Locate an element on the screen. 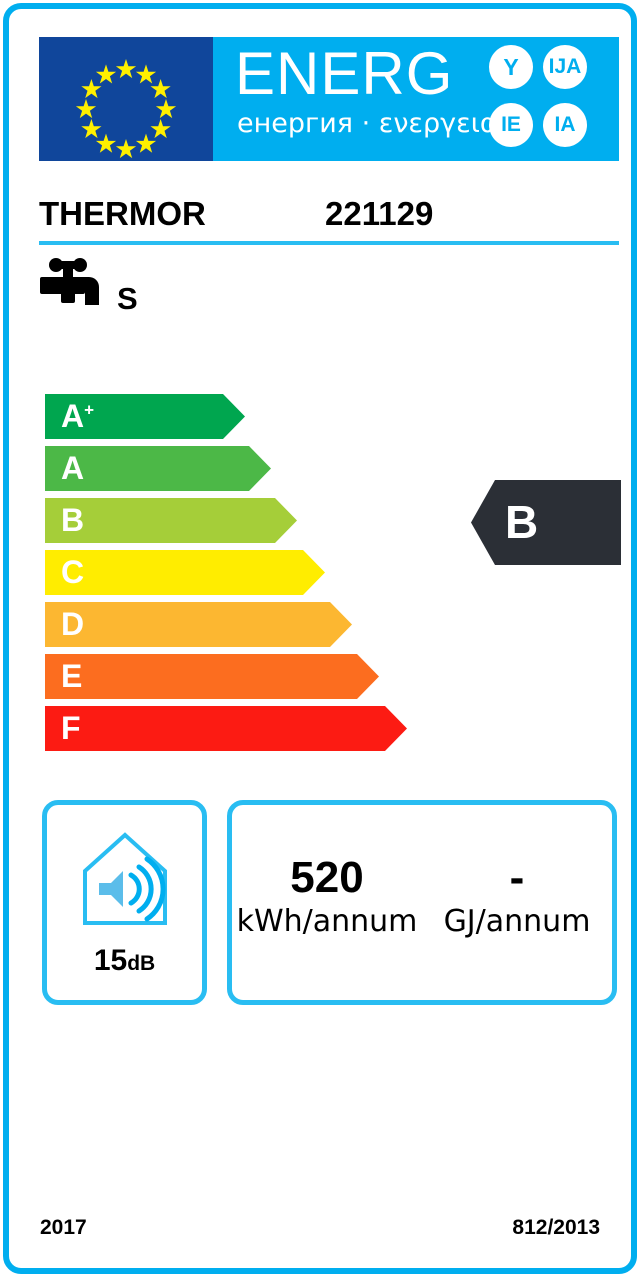  energy-gj-unit: GJ/annum is located at coordinates (517, 921).